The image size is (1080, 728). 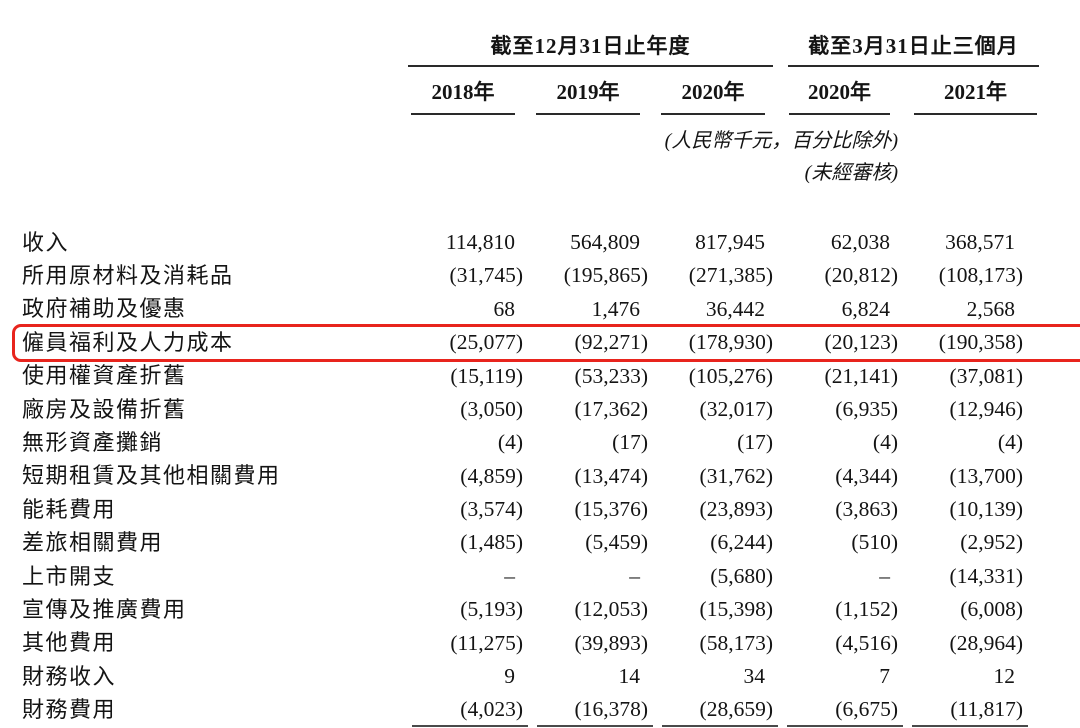 What do you see at coordinates (551, 309) in the screenshot?
I see `table-row: 政府補助及優惠 68 1,476 36,442 6,824 2,568` at bounding box center [551, 309].